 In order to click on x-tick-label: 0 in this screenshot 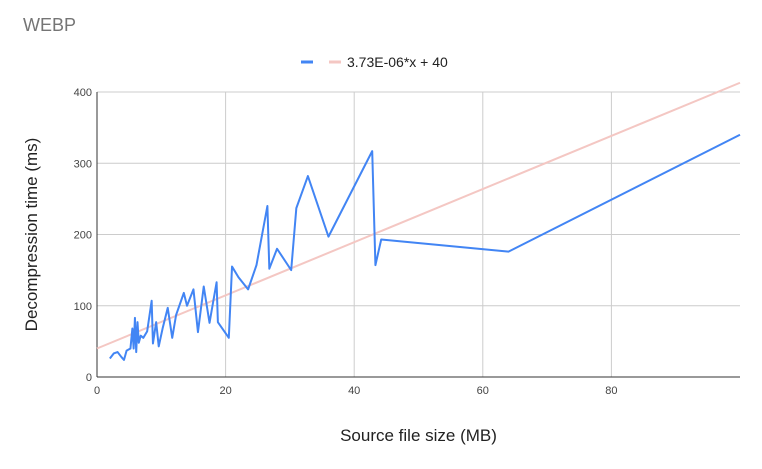, I will do `click(97, 391)`.